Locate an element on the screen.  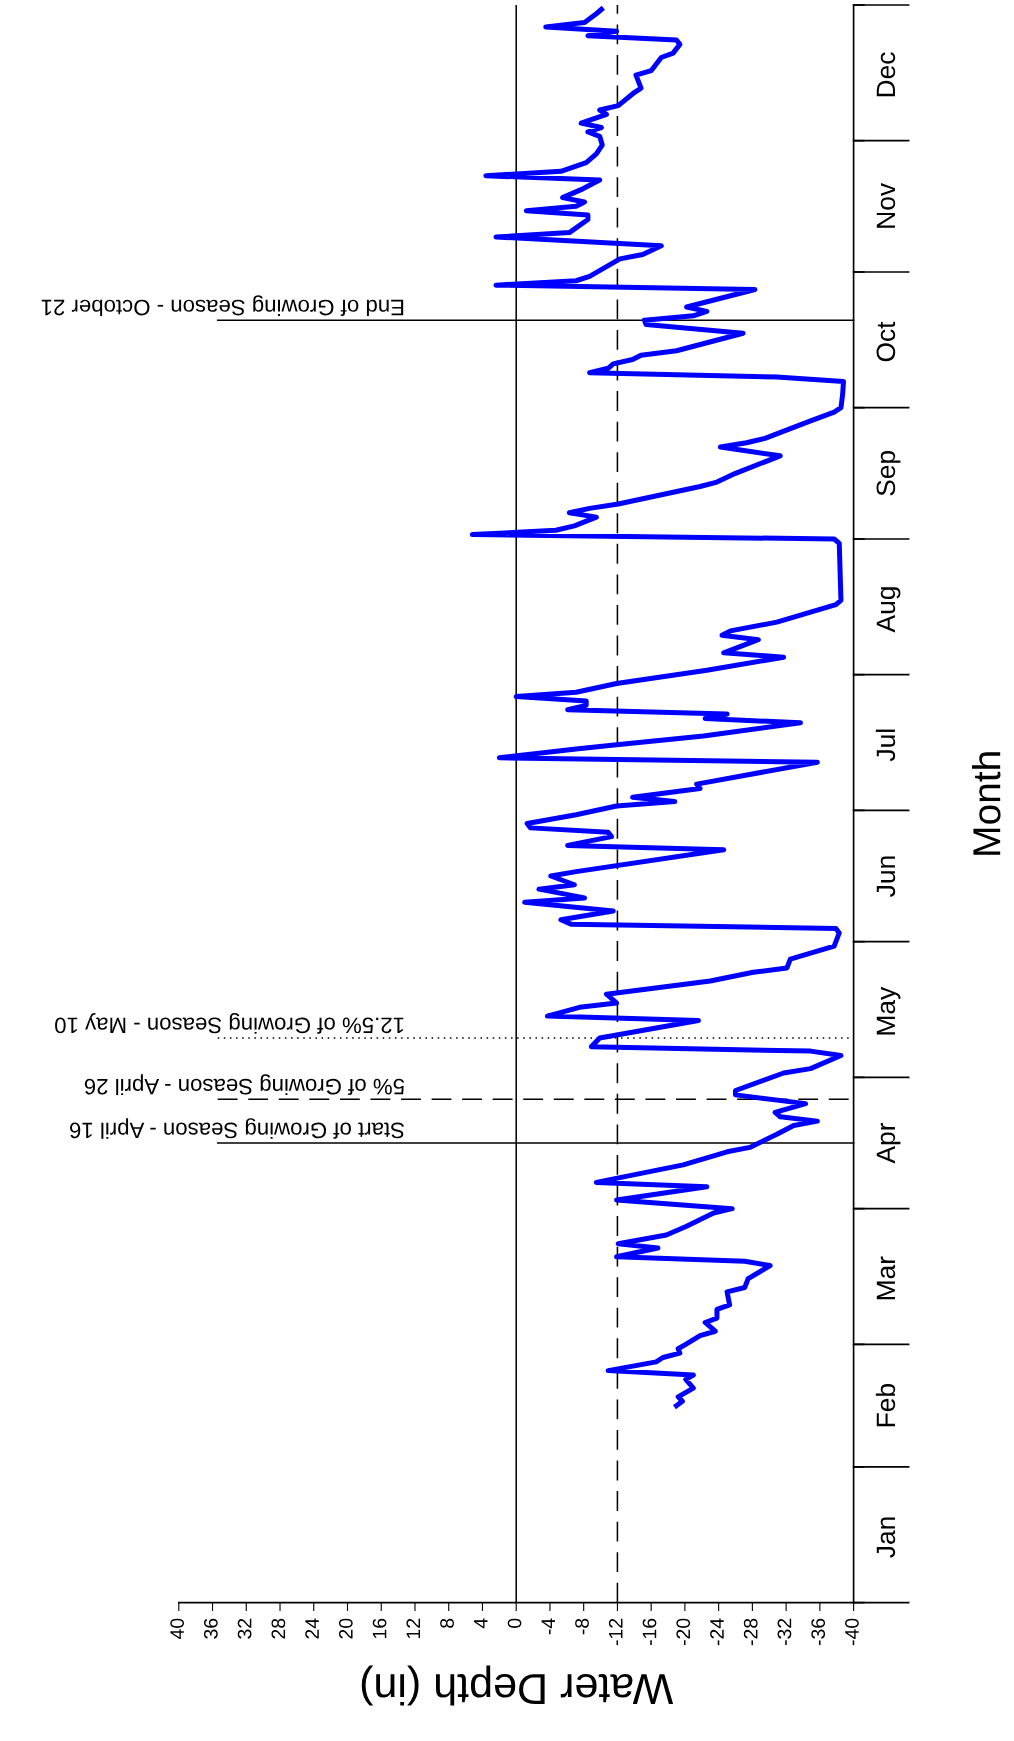
y-tick-label: Aug is located at coordinates (888, 610).